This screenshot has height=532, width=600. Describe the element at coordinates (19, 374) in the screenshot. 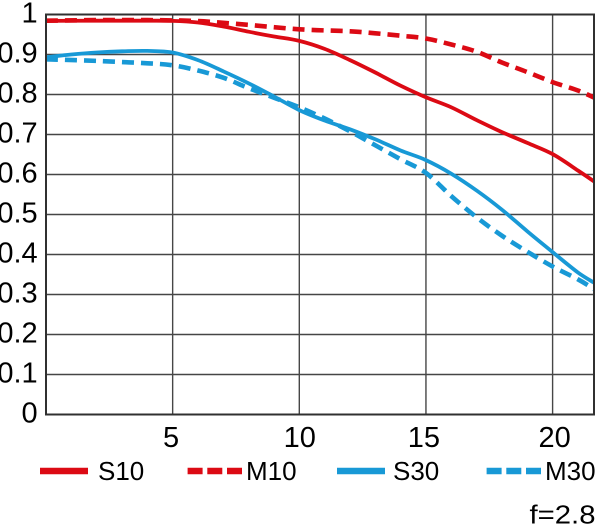

I see `svg-text: 0.1` at that location.